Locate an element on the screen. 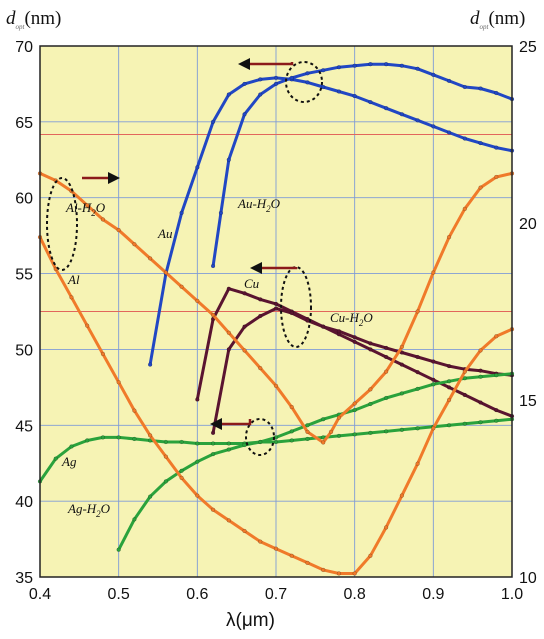 Image resolution: width=544 pixels, height=639 pixels. y-left-tick-label: 55 is located at coordinates (24, 275).